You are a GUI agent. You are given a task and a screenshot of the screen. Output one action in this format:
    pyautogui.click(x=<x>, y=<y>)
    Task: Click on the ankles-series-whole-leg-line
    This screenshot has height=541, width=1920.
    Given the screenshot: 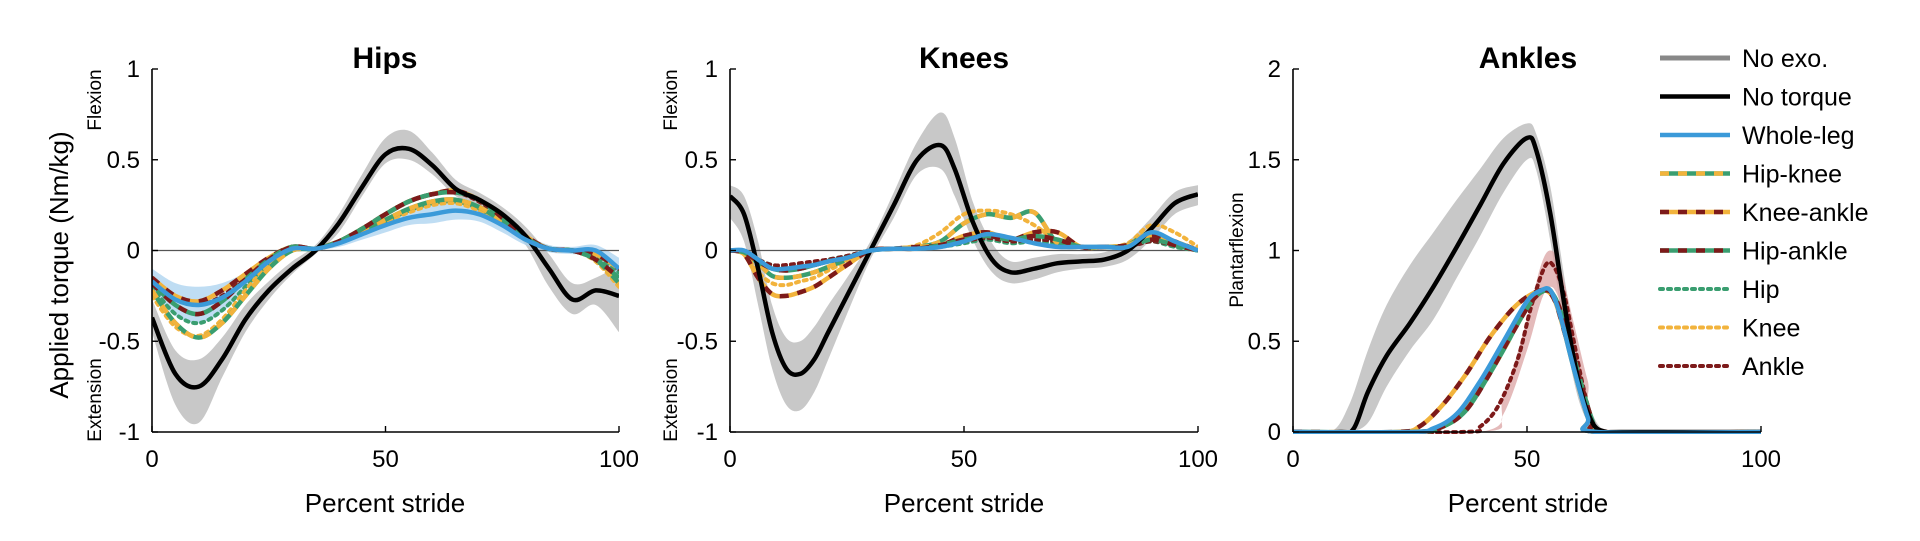 What is the action you would take?
    pyautogui.click(x=1527, y=359)
    